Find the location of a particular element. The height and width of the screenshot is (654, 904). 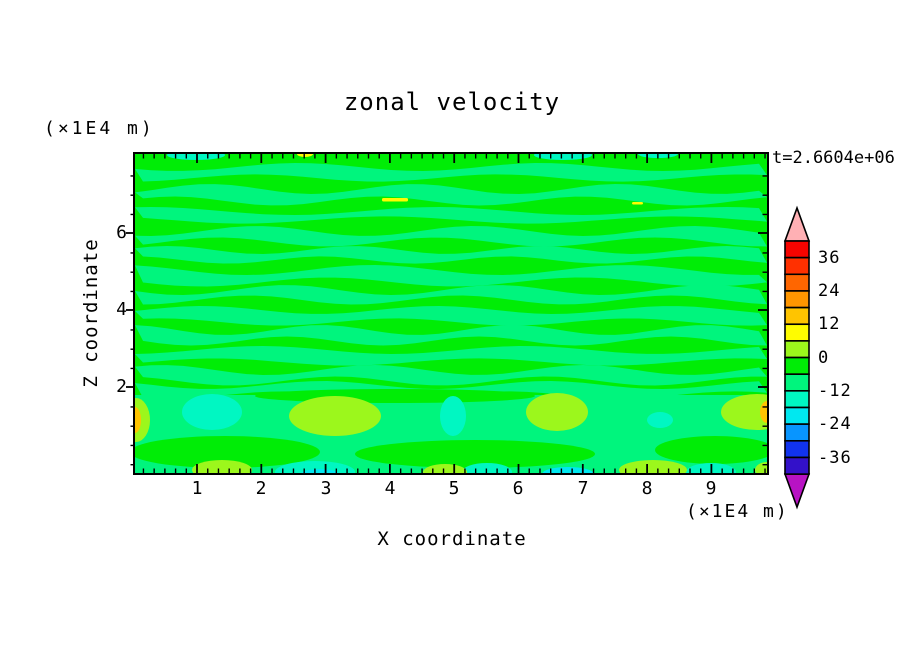

x-tick-label: 6 is located at coordinates (518, 488).